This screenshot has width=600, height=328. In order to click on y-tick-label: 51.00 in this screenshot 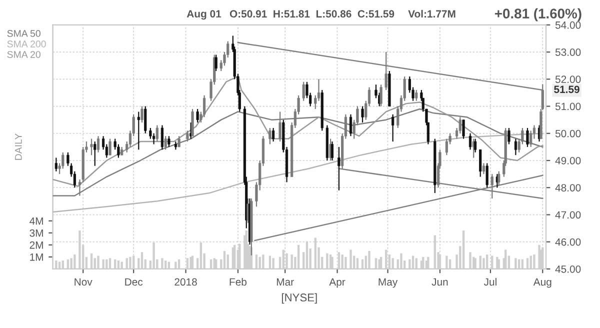, I will do `click(568, 106)`.